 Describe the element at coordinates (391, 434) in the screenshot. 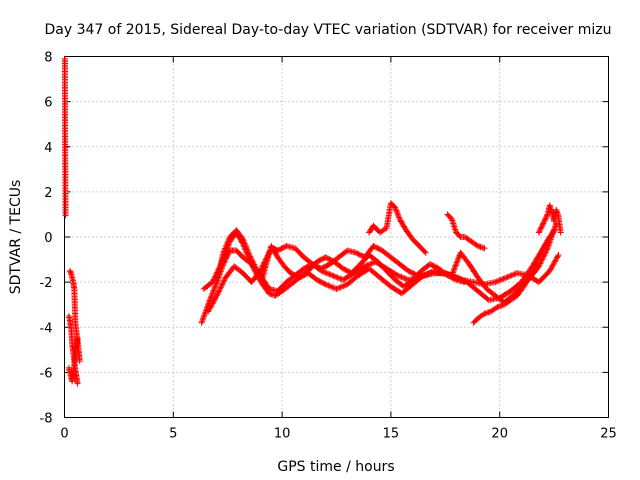

I see `x-tick-label: 15` at that location.